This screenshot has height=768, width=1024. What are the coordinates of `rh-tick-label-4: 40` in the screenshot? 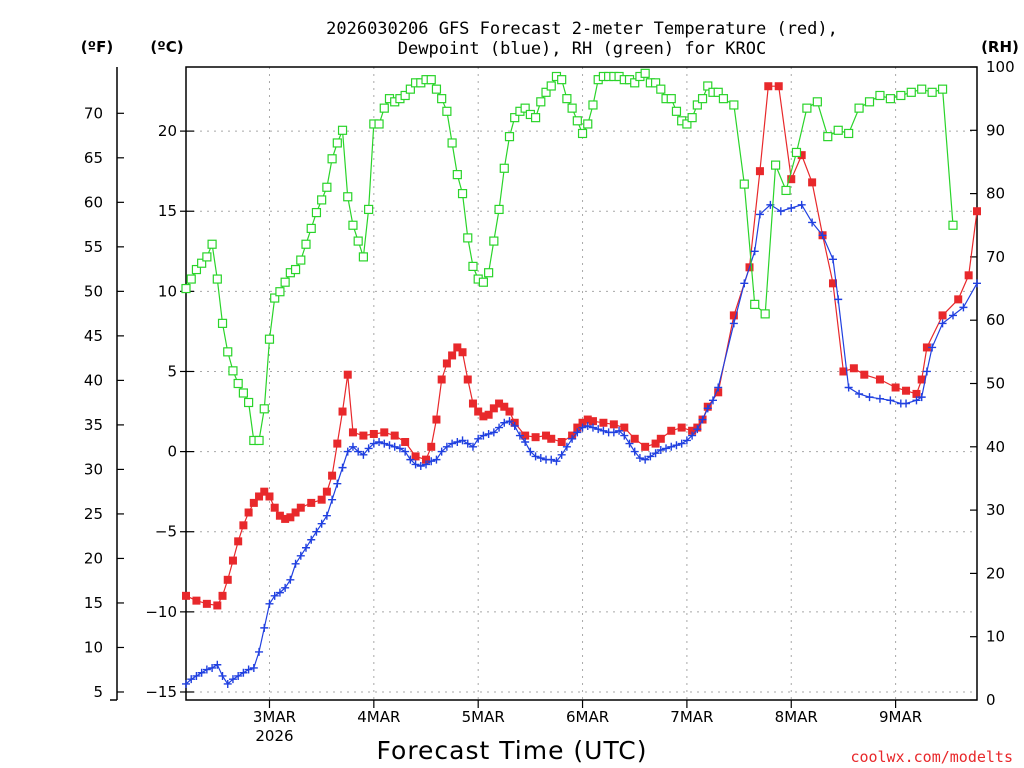 It's located at (995, 447).